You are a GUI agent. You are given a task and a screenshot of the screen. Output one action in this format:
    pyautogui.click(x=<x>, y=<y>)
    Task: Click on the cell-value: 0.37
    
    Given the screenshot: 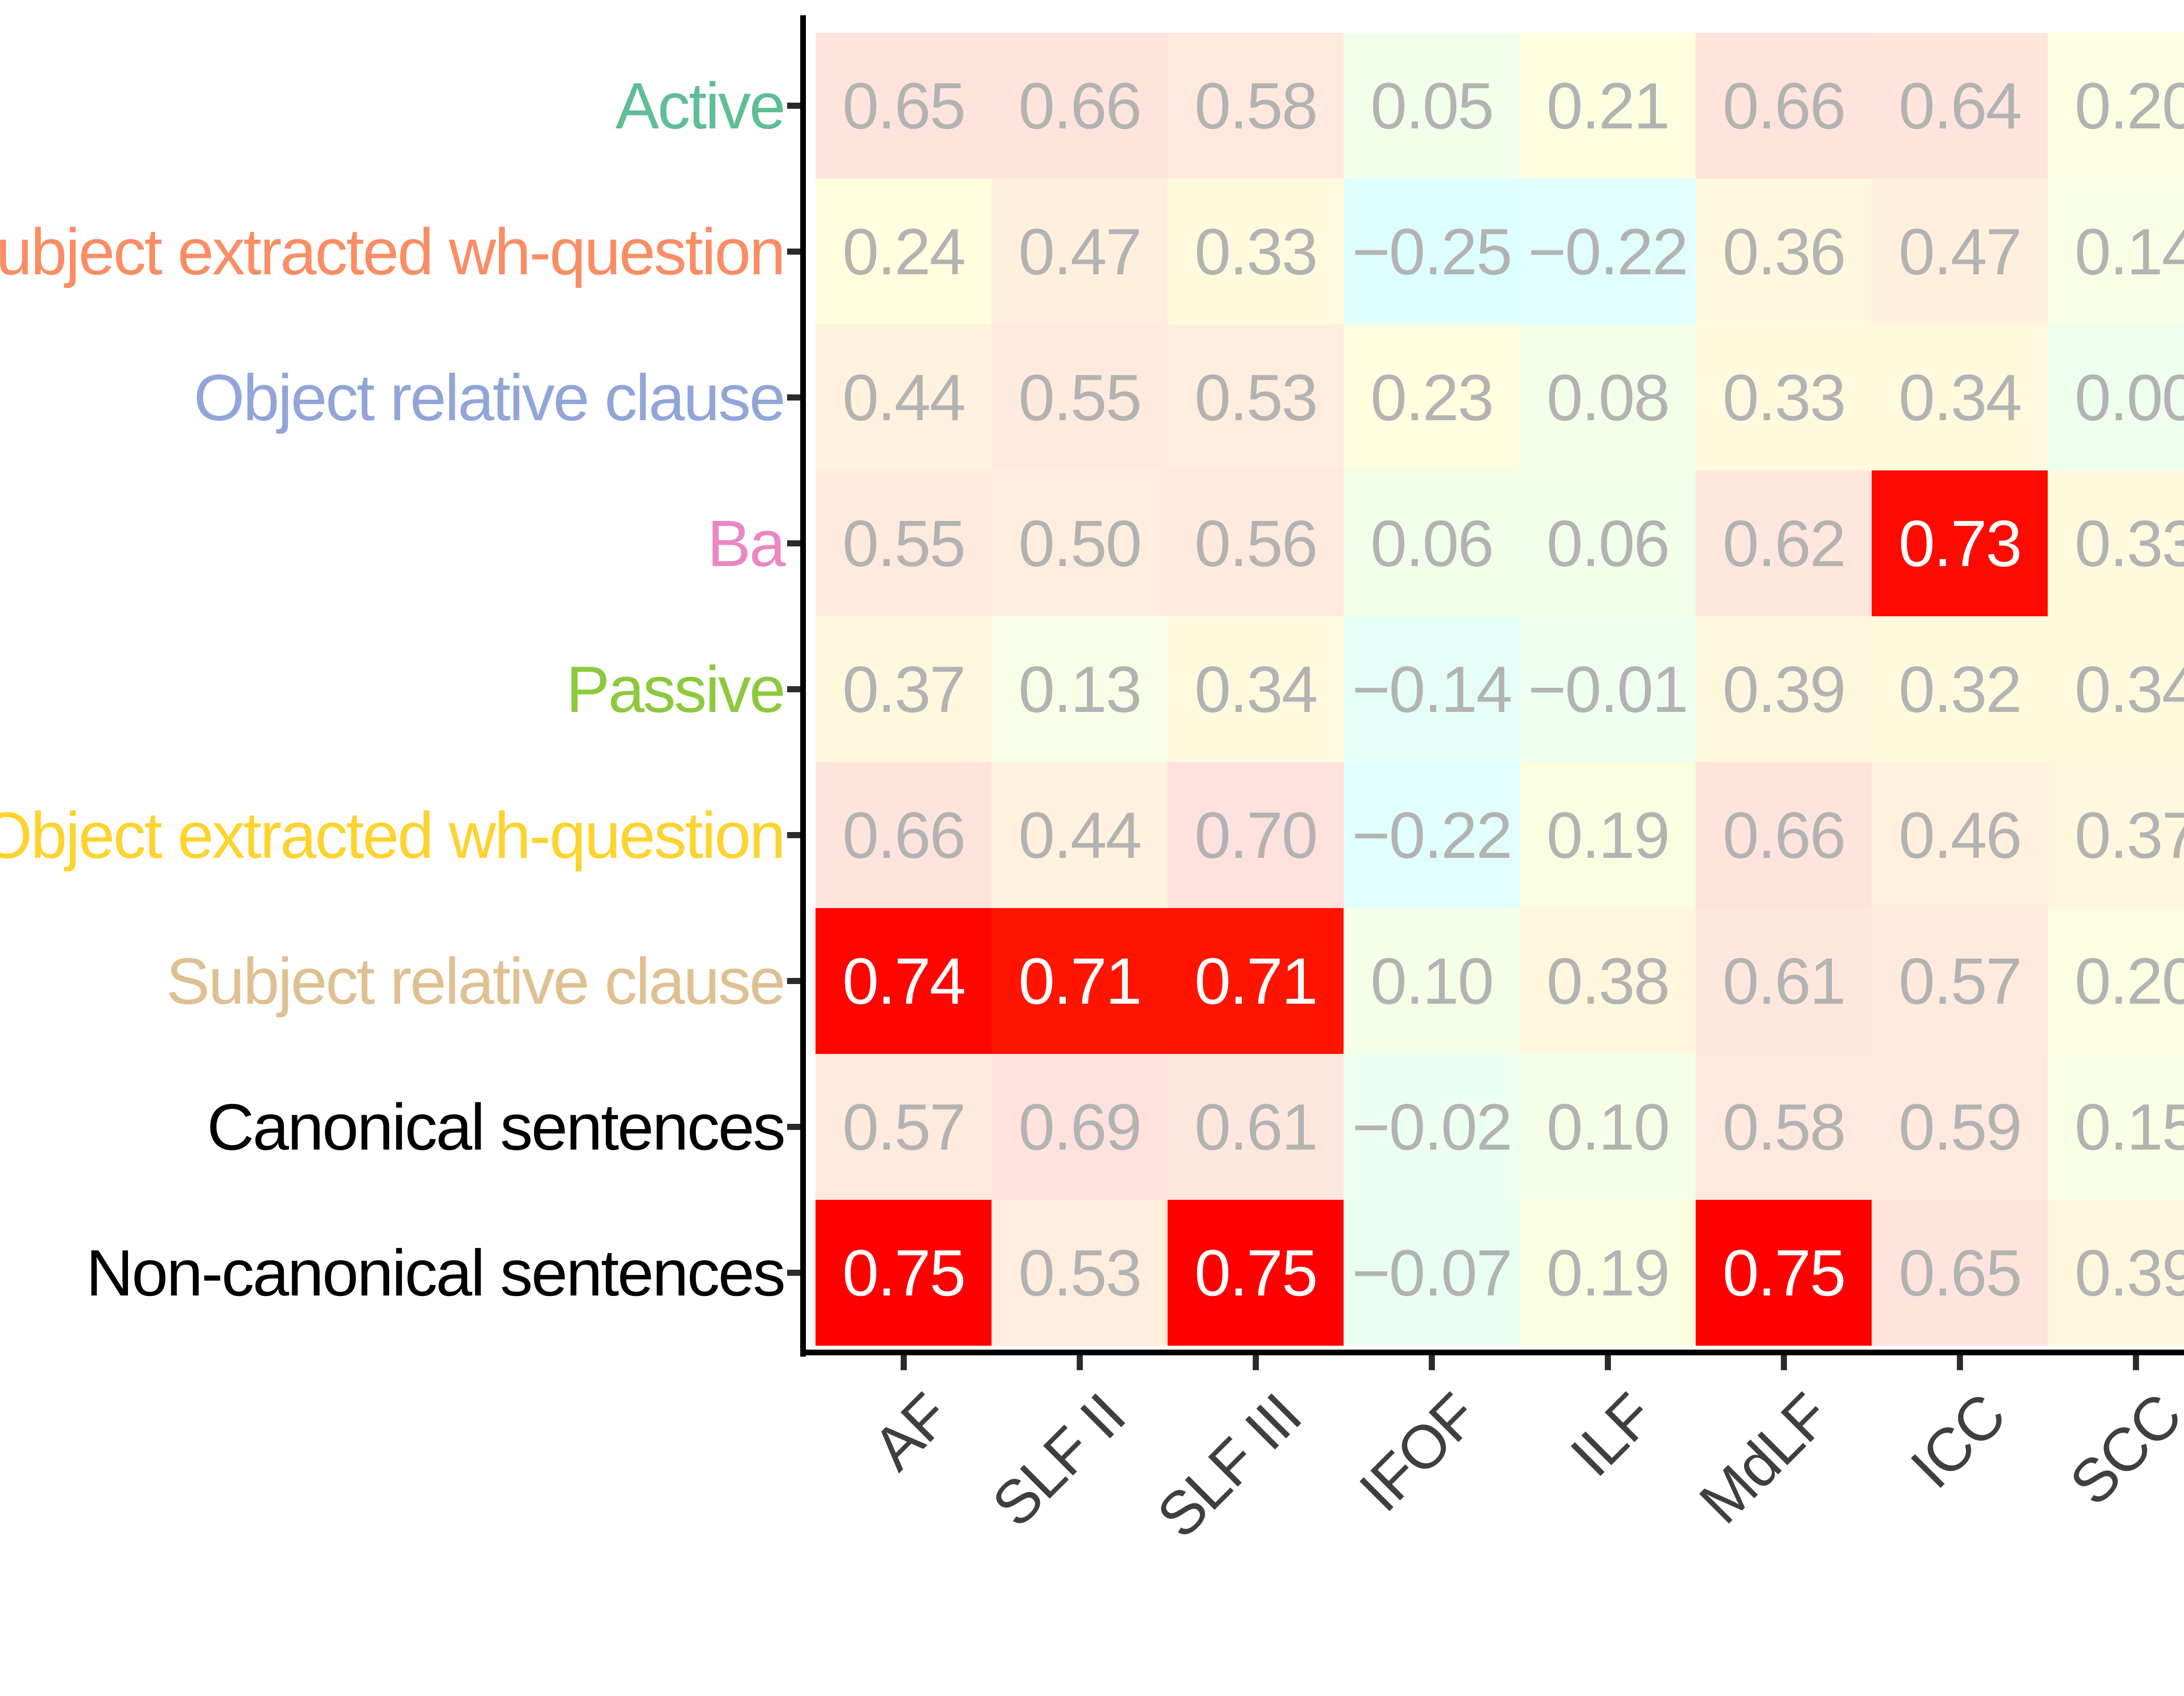 What is the action you would take?
    pyautogui.click(x=2129, y=835)
    